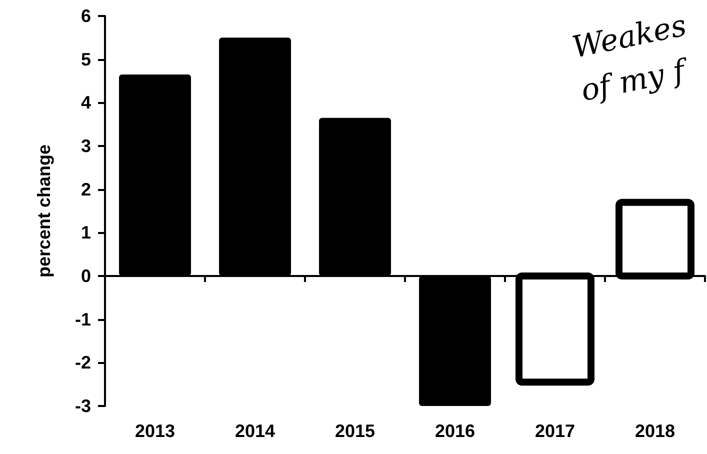 Image resolution: width=707 pixels, height=454 pixels. Describe the element at coordinates (555, 431) in the screenshot. I see `x-tick-label: 2017` at that location.